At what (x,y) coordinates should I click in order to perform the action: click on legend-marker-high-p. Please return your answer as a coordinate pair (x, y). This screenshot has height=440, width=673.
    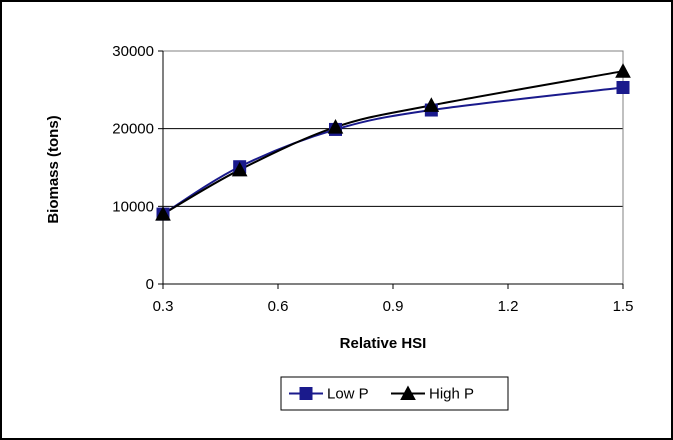
    Looking at the image, I should click on (408, 392).